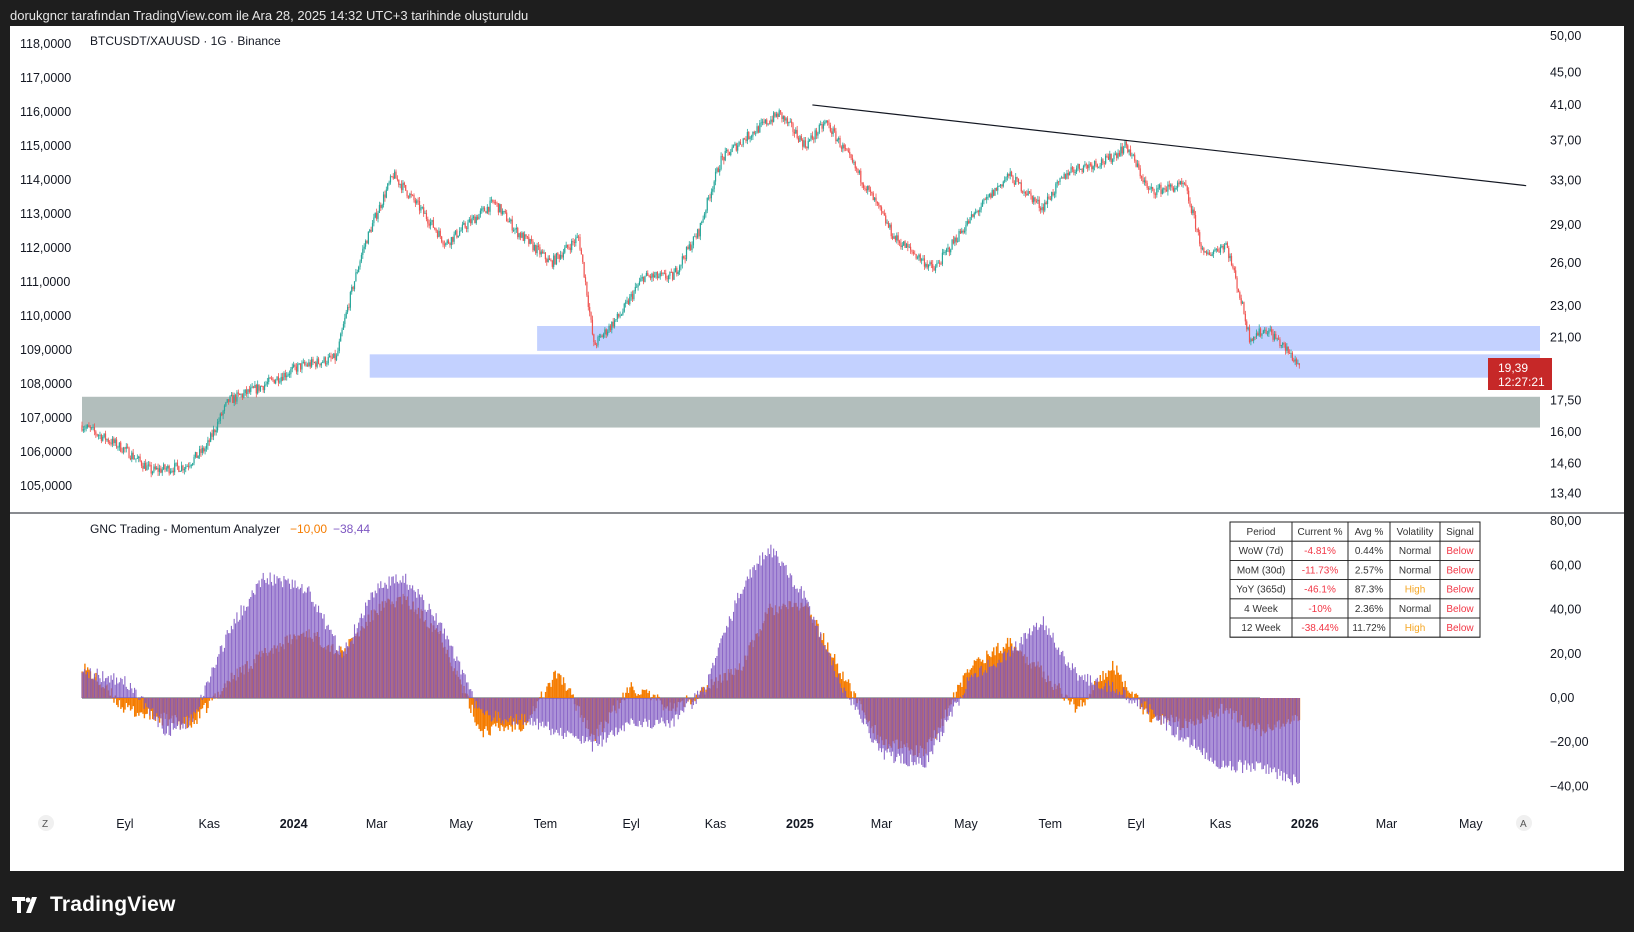 The height and width of the screenshot is (932, 1634). Describe the element at coordinates (45, 78) in the screenshot. I see `left-axis-tick: 117,0000` at that location.